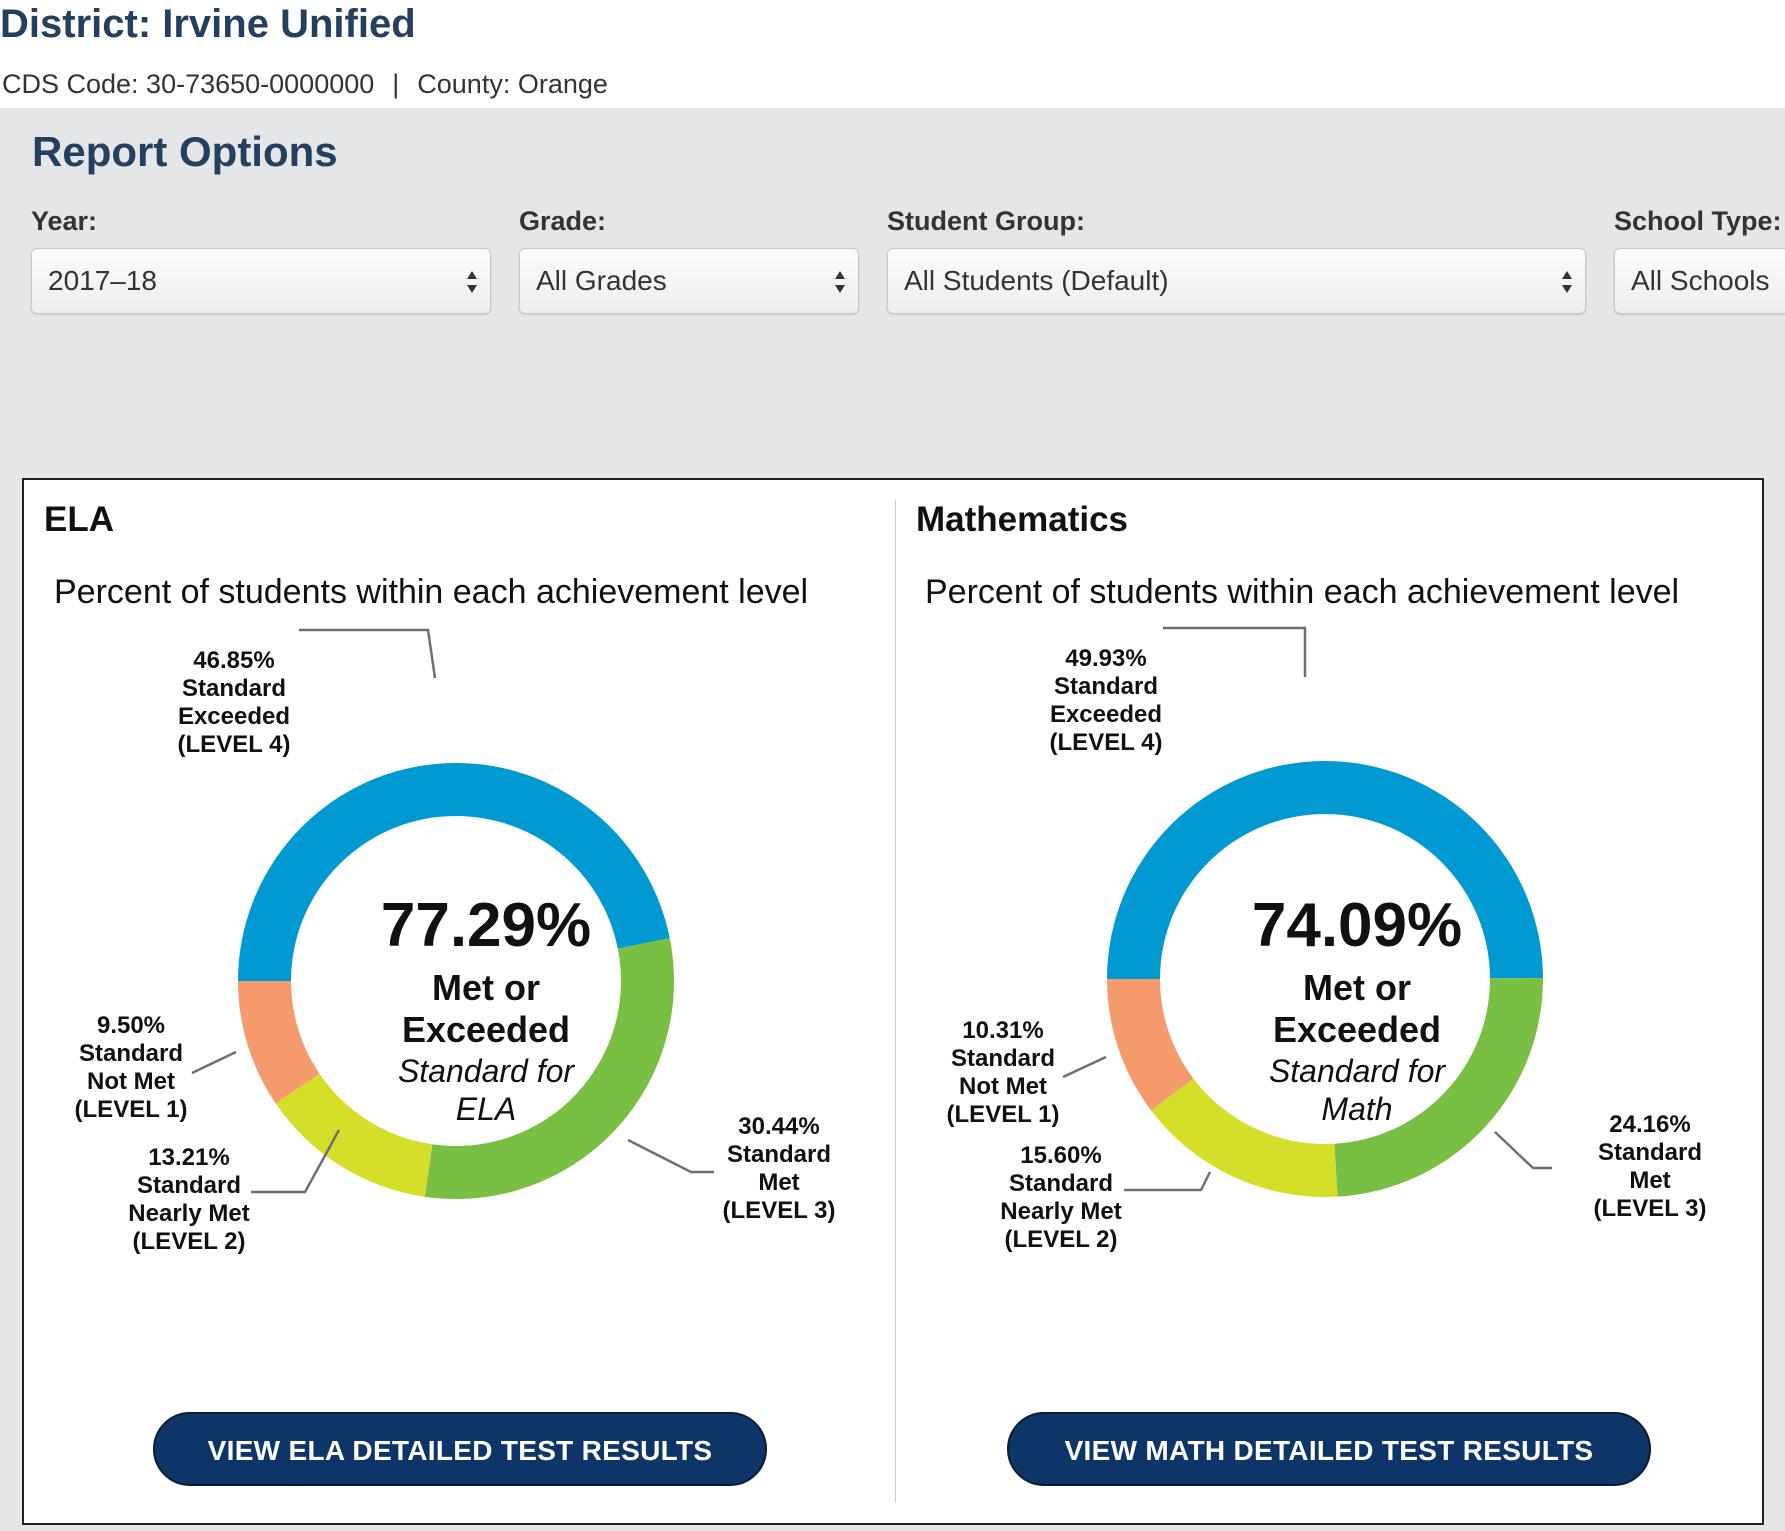 The image size is (1785, 1531). What do you see at coordinates (512, 84) in the screenshot?
I see `county: County: Orange` at bounding box center [512, 84].